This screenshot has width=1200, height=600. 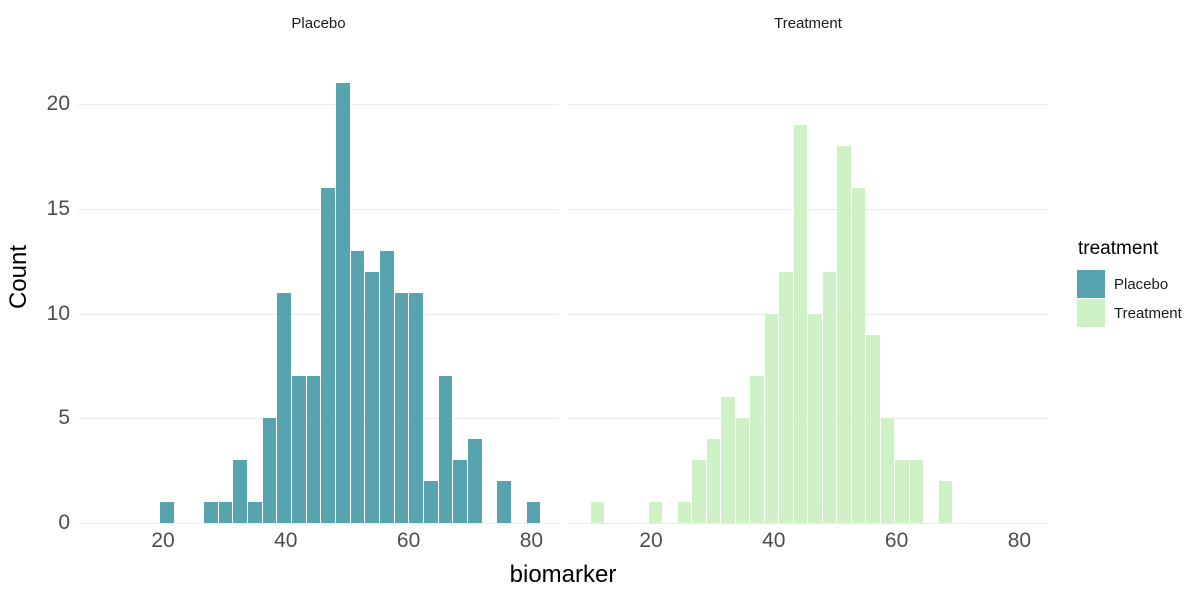 What do you see at coordinates (318, 23) in the screenshot?
I see `facet-title-placebo: Placebo` at bounding box center [318, 23].